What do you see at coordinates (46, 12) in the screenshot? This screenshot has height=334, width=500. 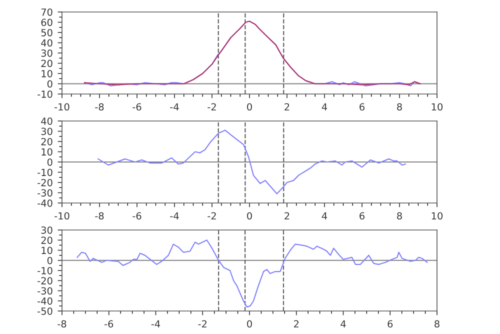 I see `y-tick-label: 70` at bounding box center [46, 12].